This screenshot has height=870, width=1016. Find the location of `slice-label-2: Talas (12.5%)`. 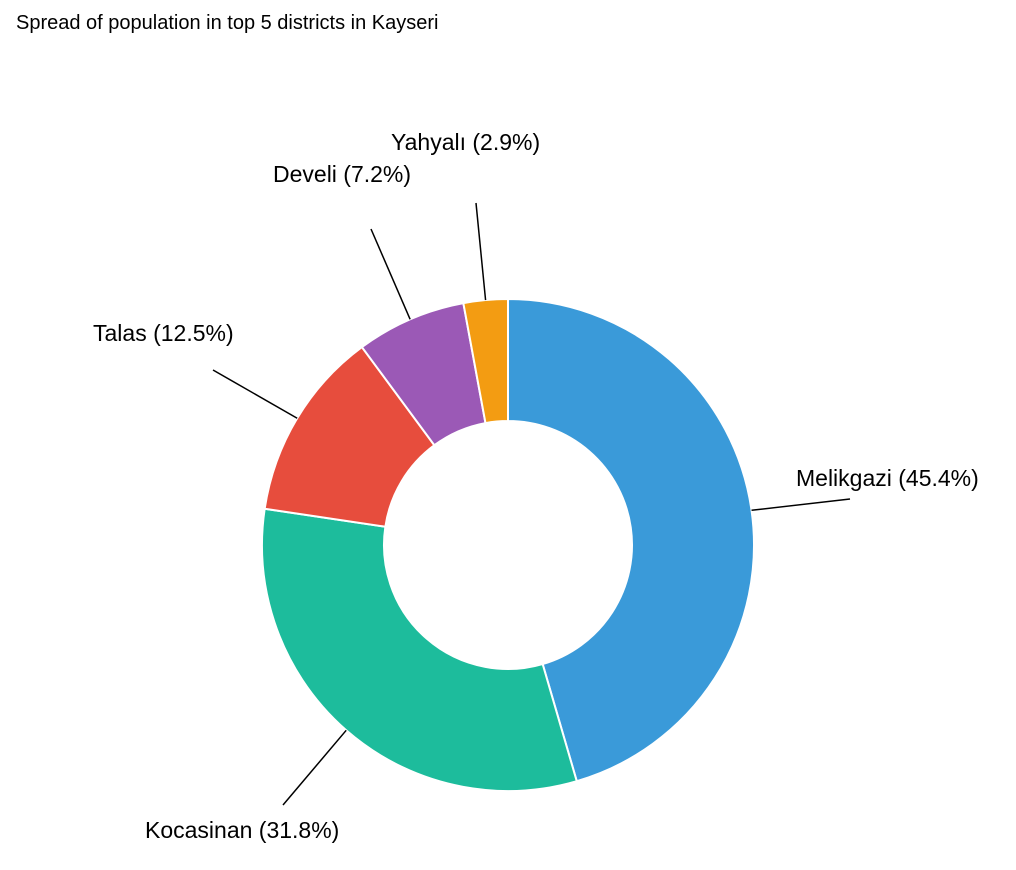

slice-label-2: Talas (12.5%) is located at coordinates (163, 333).